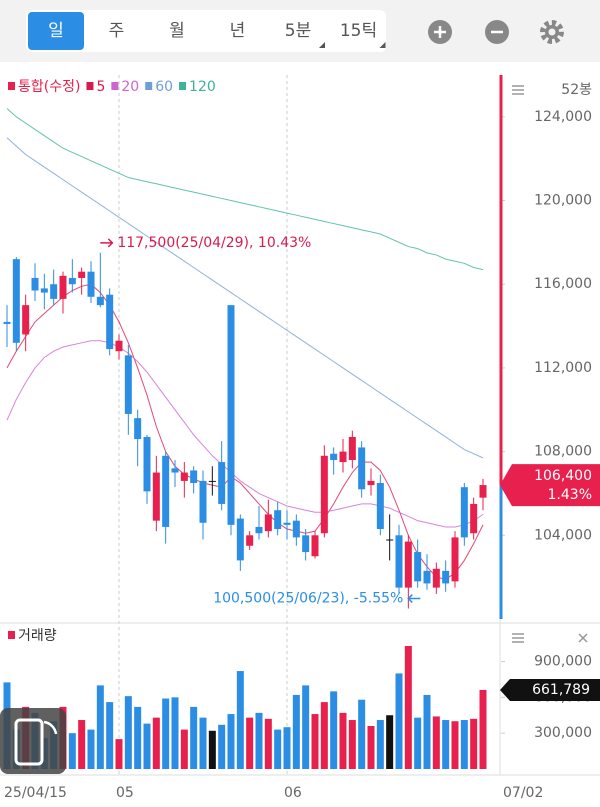 This screenshot has height=807, width=600. What do you see at coordinates (563, 733) in the screenshot?
I see `y-tick-label: 300,000` at bounding box center [563, 733].